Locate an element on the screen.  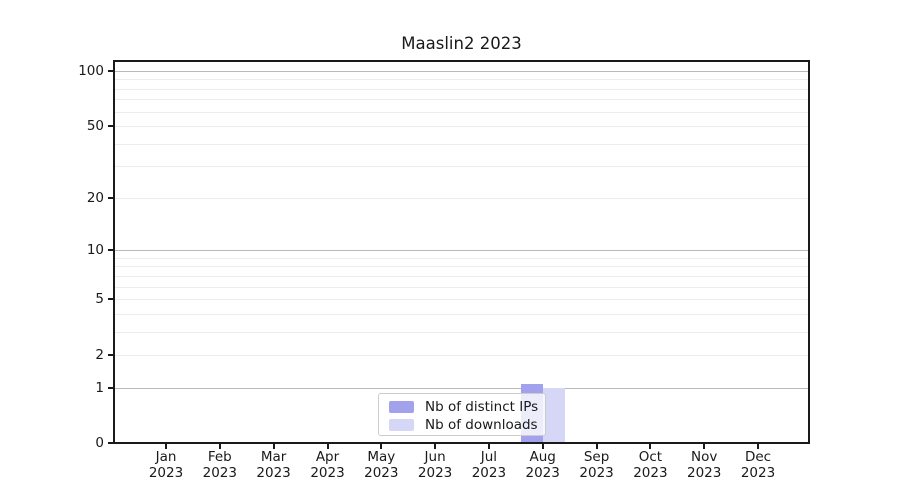
y-tick-label: 2 is located at coordinates (99, 355).